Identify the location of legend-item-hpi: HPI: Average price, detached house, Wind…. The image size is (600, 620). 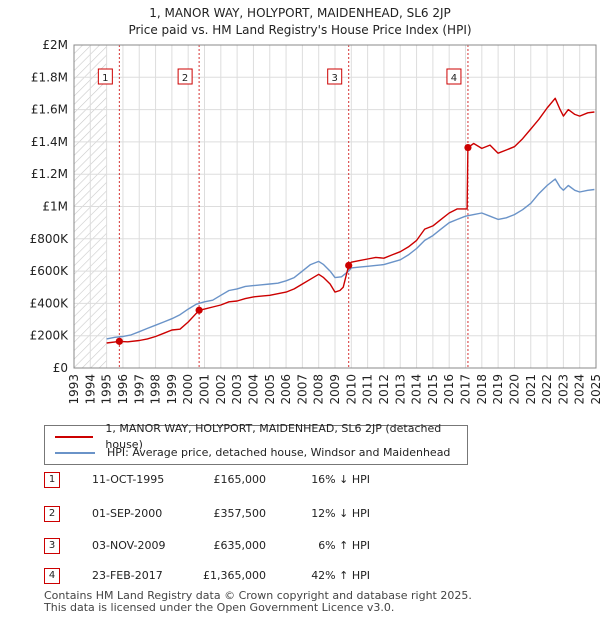
(252, 453).